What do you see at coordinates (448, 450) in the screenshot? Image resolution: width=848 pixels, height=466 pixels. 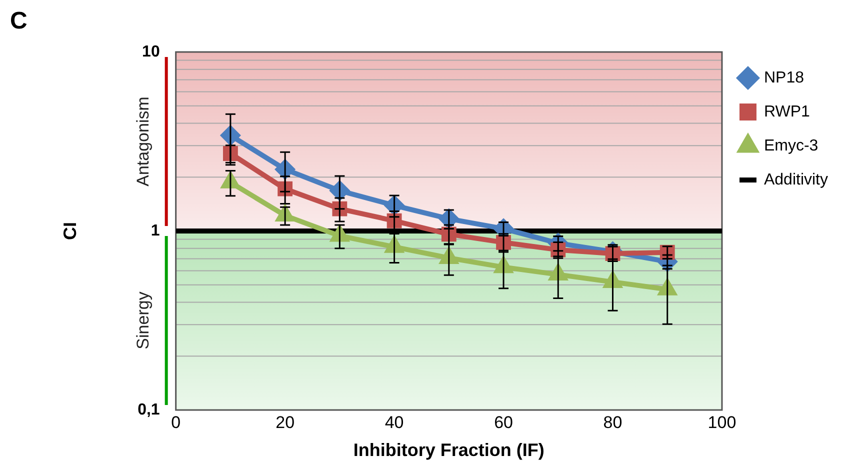 I see `x-axis-title: Inhibitory Fraction (IF)` at bounding box center [448, 450].